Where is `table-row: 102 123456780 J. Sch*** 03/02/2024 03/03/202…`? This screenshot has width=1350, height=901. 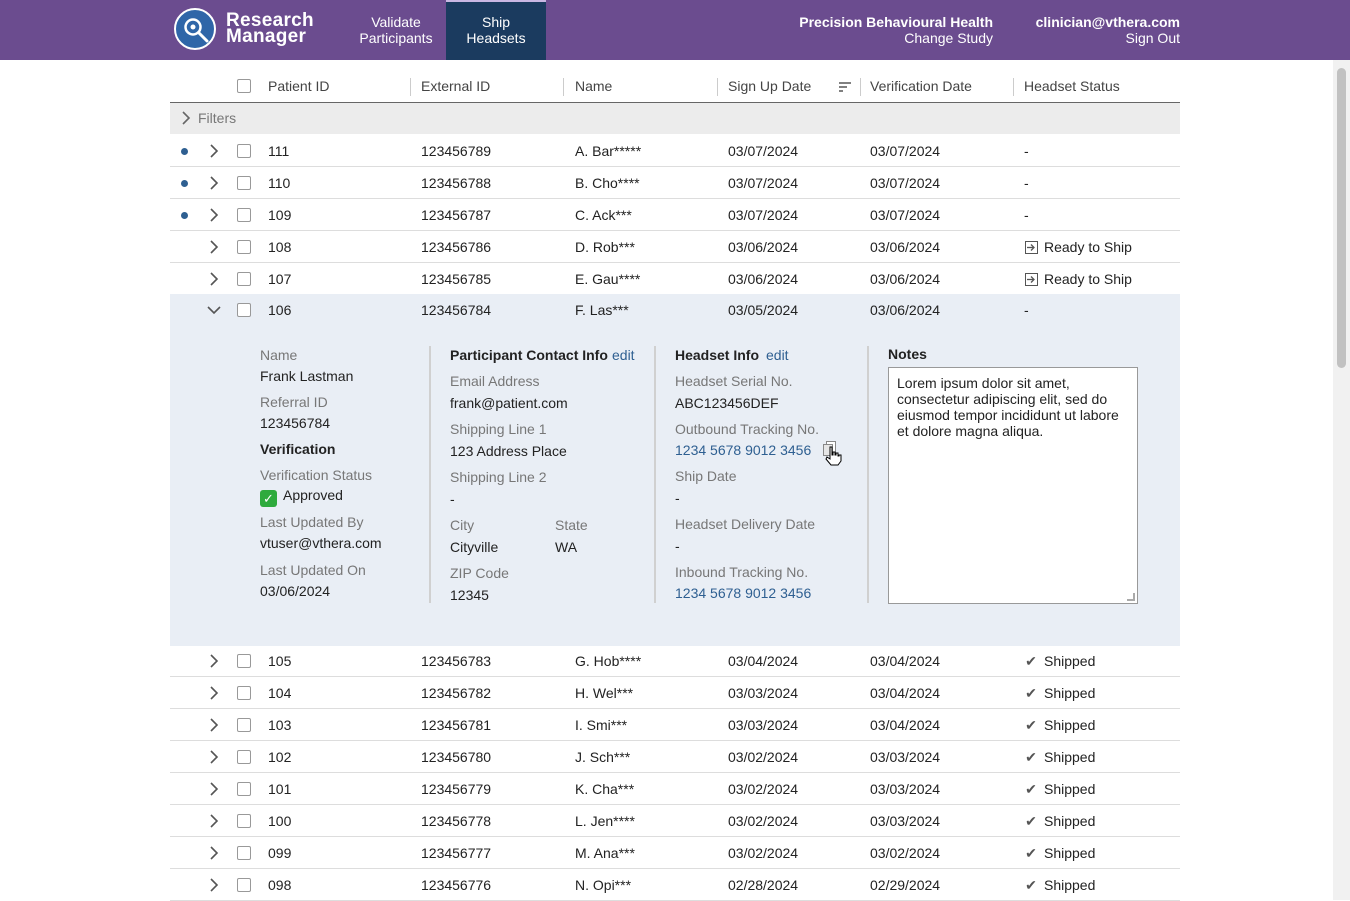 table-row: 102 123456780 J. Sch*** 03/02/2024 03/03/202… is located at coordinates (675, 757).